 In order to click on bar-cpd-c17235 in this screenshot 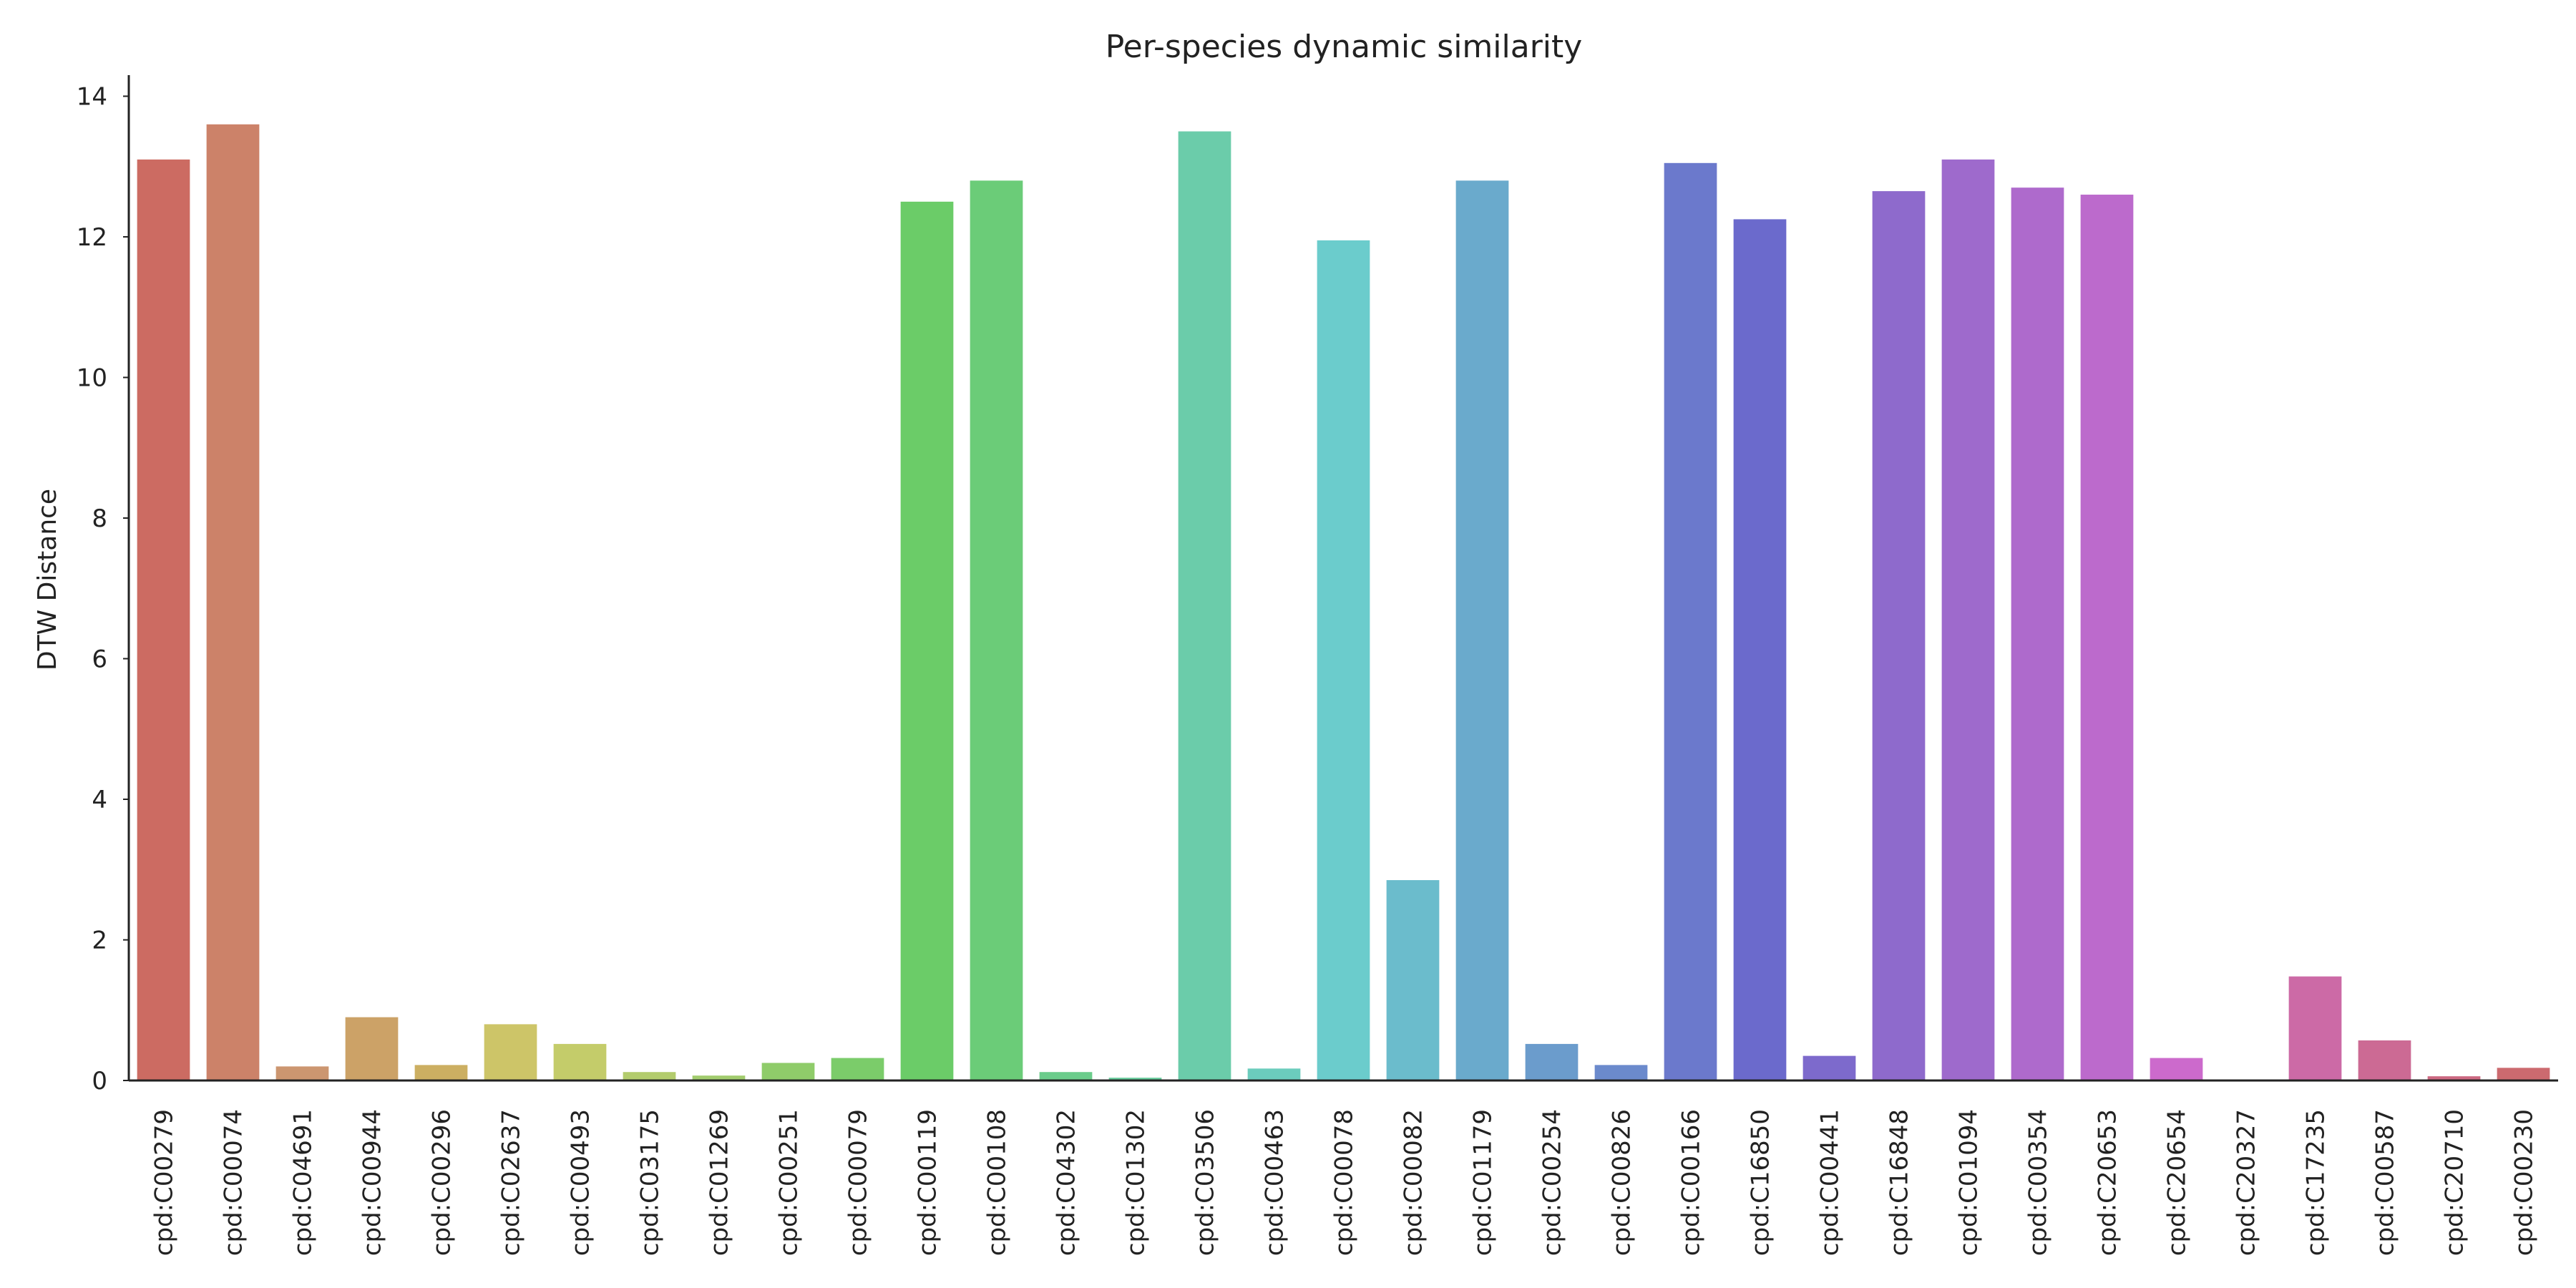, I will do `click(2315, 1028)`.